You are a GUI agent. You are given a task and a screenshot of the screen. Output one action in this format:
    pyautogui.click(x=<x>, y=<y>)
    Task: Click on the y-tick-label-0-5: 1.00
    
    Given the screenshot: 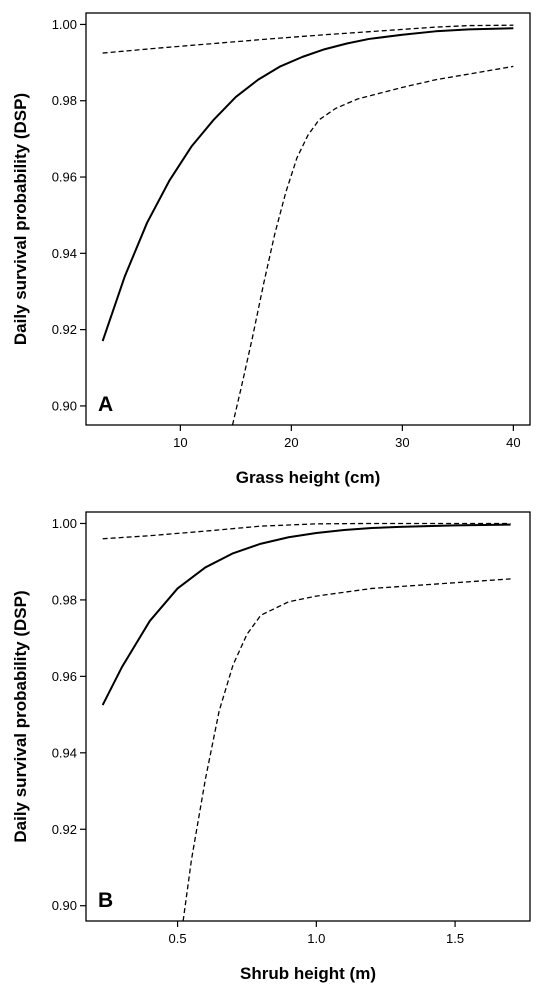 What is the action you would take?
    pyautogui.click(x=64, y=24)
    